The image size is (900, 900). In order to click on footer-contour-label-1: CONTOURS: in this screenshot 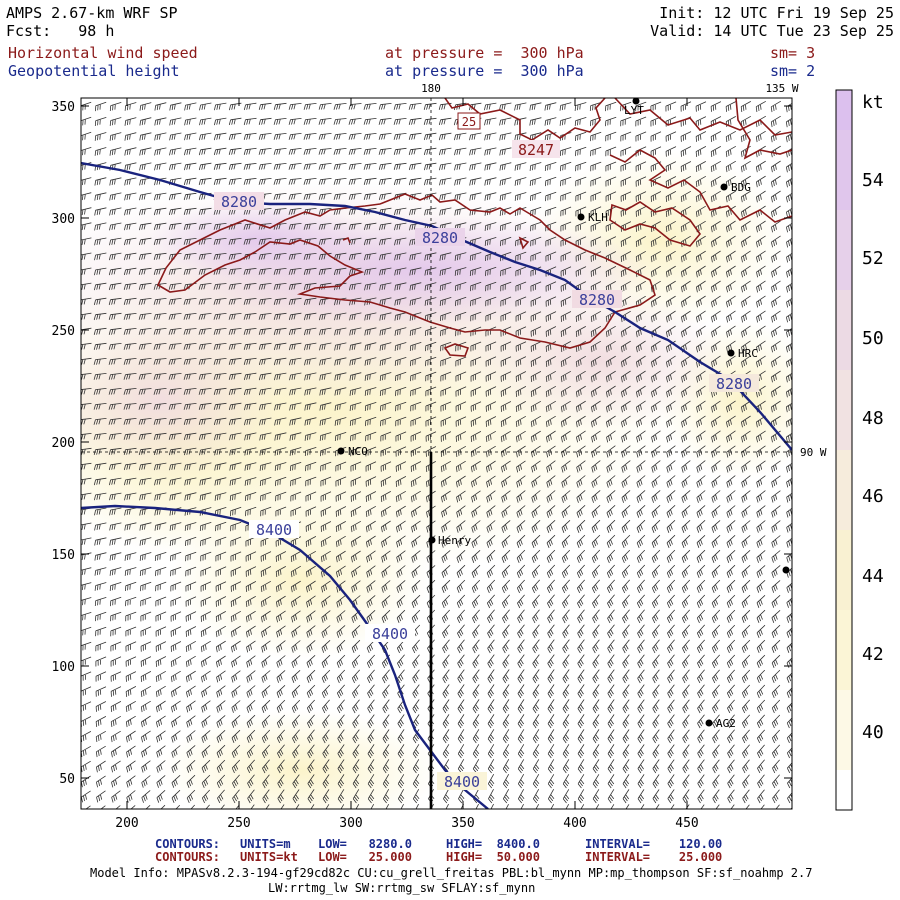, I will do `click(188, 844)`.